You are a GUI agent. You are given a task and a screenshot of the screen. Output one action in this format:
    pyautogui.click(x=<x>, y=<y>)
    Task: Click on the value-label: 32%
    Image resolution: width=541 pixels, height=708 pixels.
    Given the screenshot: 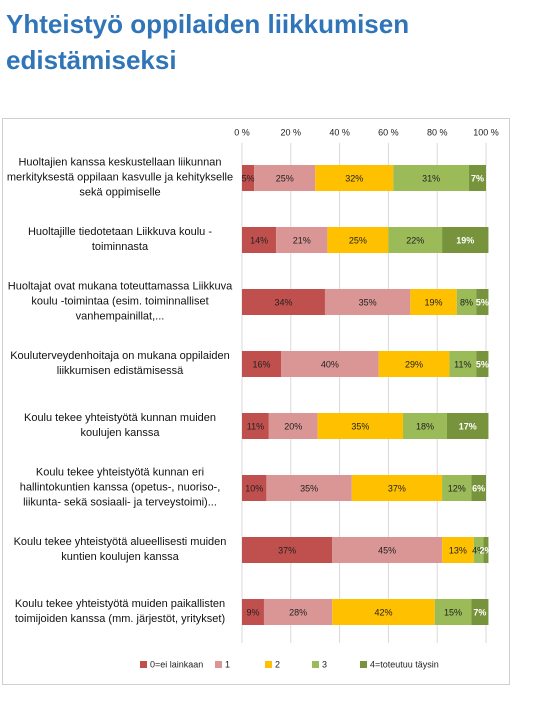 What is the action you would take?
    pyautogui.click(x=354, y=178)
    